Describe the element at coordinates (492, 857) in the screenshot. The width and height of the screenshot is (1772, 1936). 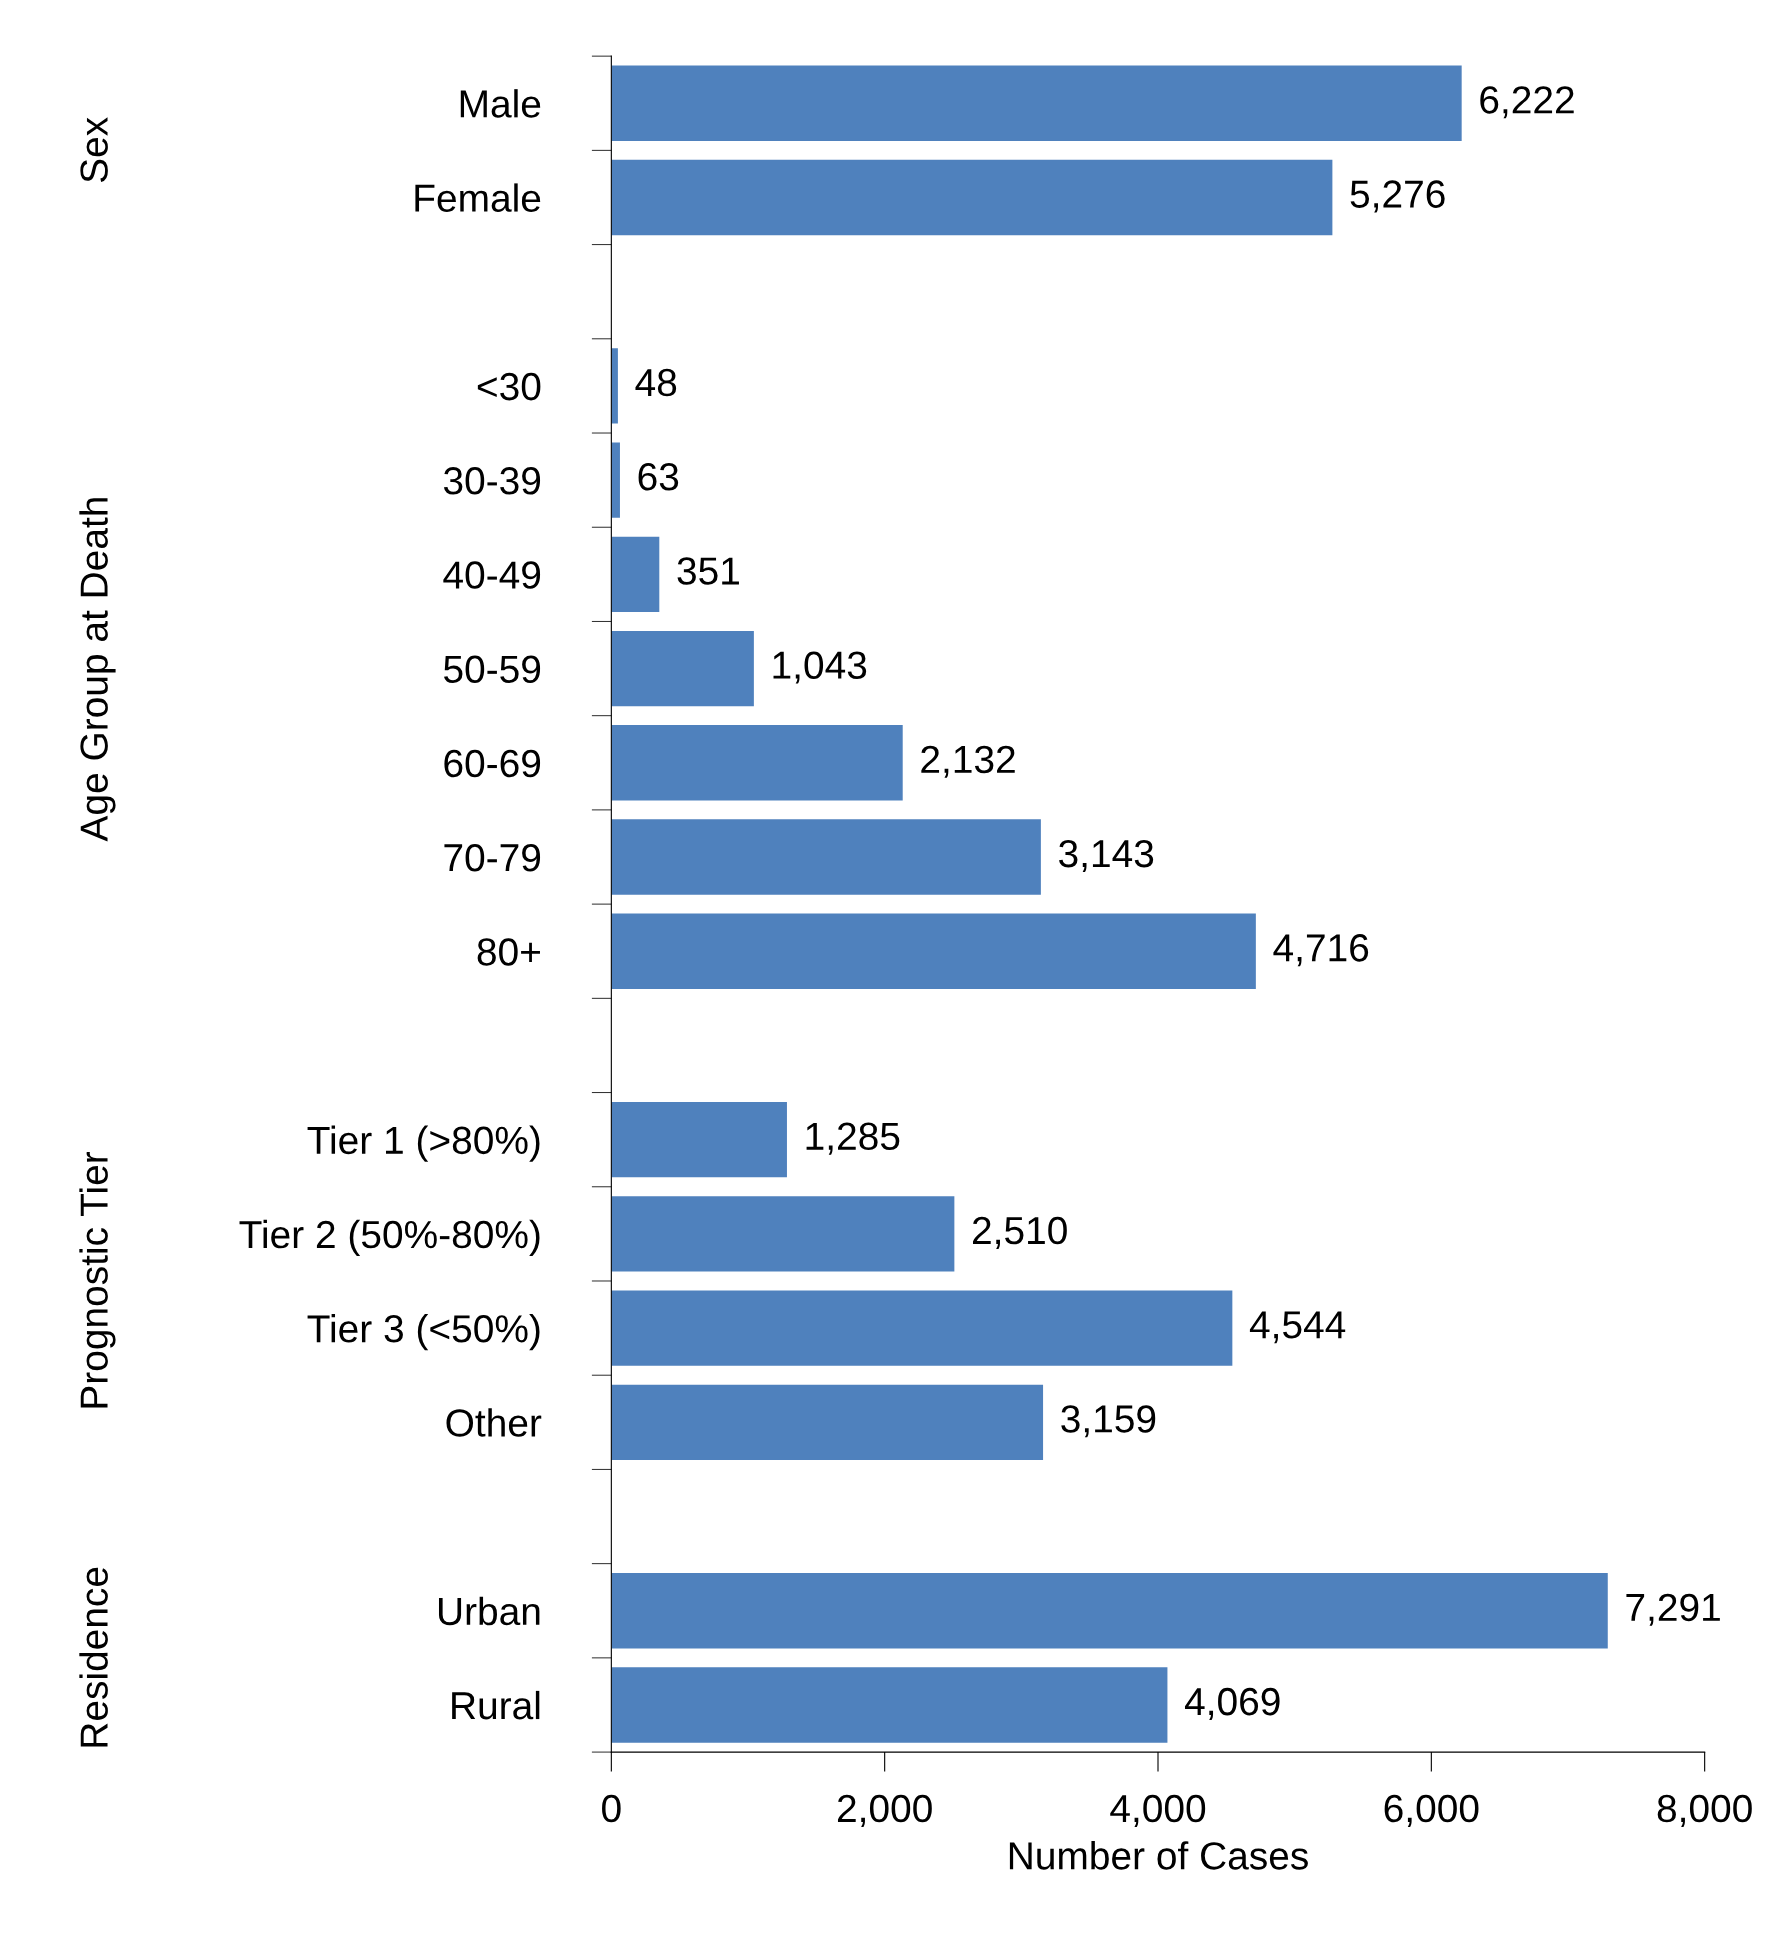
I see `y-tick-label: 70-79` at that location.